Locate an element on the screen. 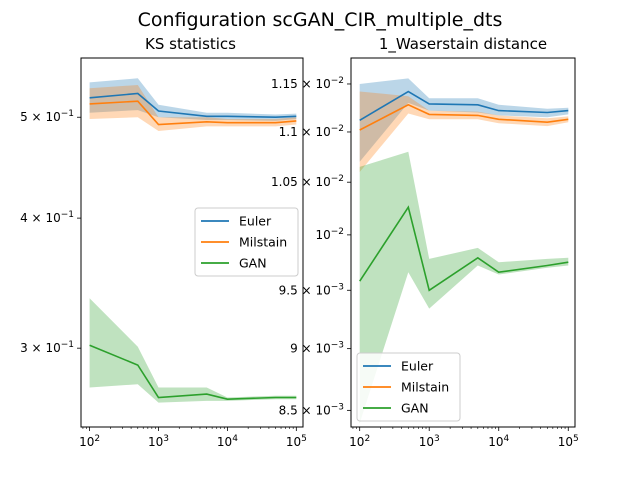  y-tick-label: 1.1 × 10−2 is located at coordinates (311, 131).